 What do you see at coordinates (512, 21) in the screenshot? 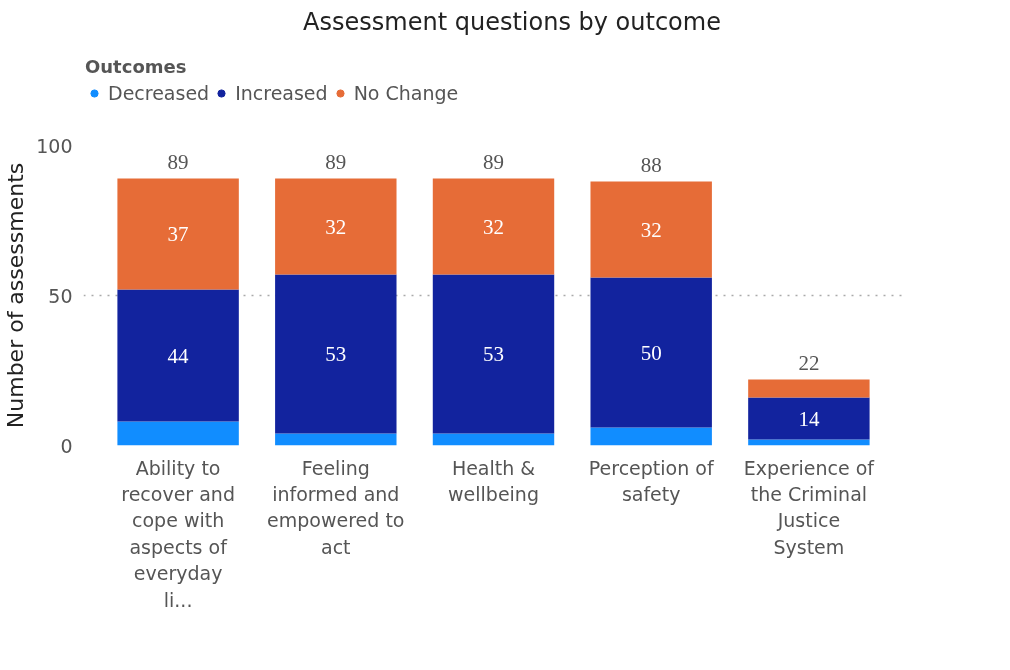
I see `chart-title: Assessment questions by outcome` at bounding box center [512, 21].